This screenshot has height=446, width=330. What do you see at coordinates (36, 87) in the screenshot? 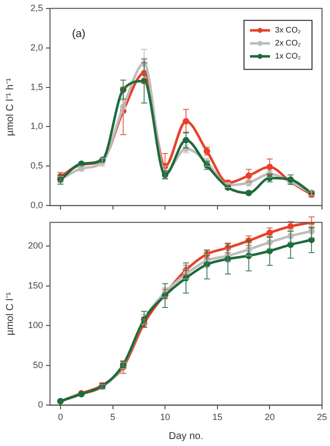
I see `y-tick-label: 1,5` at bounding box center [36, 87].